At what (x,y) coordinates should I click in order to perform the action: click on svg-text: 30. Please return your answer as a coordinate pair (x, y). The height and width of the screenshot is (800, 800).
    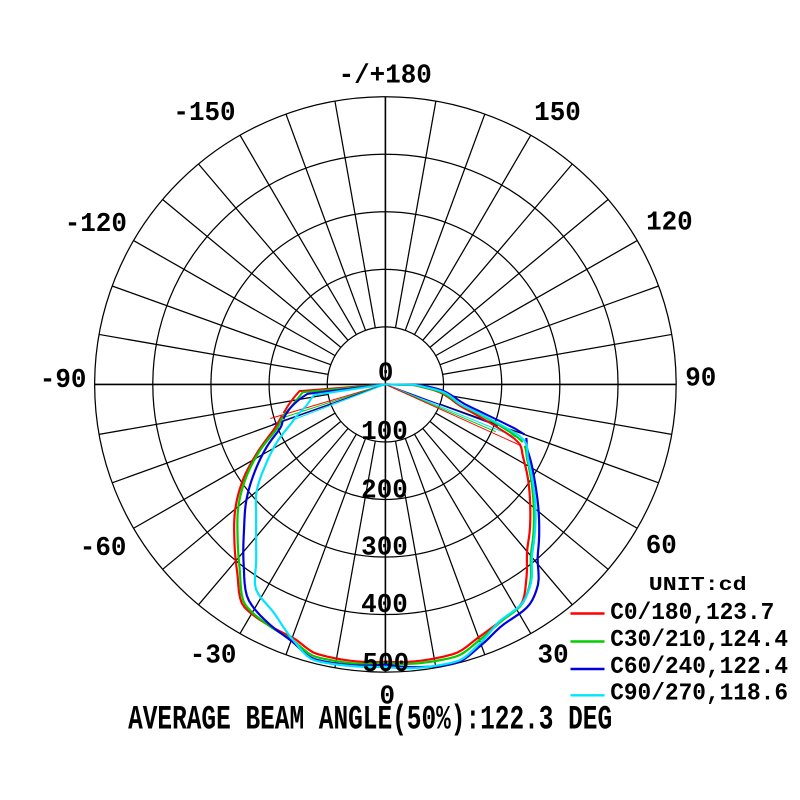
    Looking at the image, I should click on (553, 655).